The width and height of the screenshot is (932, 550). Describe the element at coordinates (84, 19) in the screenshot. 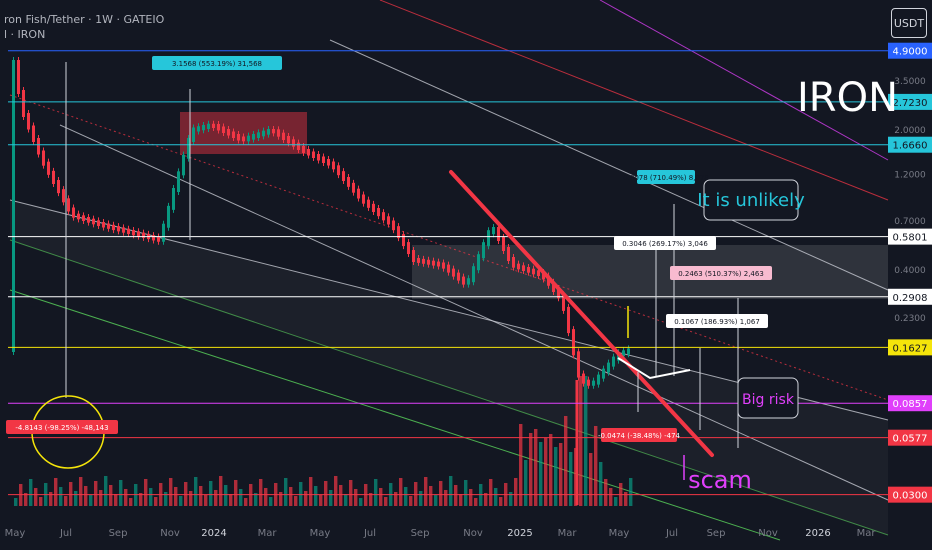

I see `symbol-line: ron Fish/Tether · 1W · GATEIO` at that location.